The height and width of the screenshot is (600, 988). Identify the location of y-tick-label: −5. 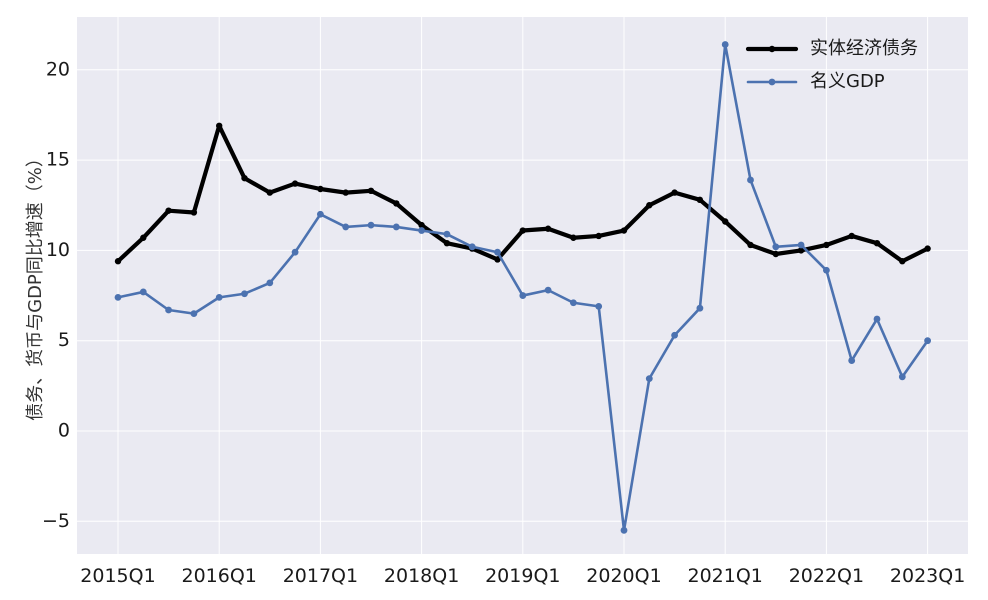
(56, 521).